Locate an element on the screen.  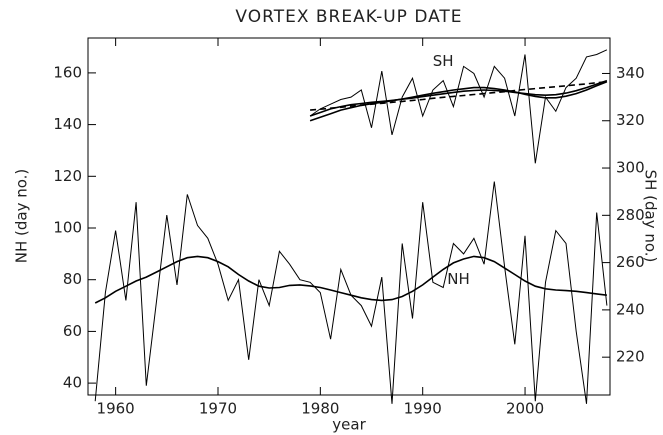
y-tick-label: 100 is located at coordinates (67, 228).